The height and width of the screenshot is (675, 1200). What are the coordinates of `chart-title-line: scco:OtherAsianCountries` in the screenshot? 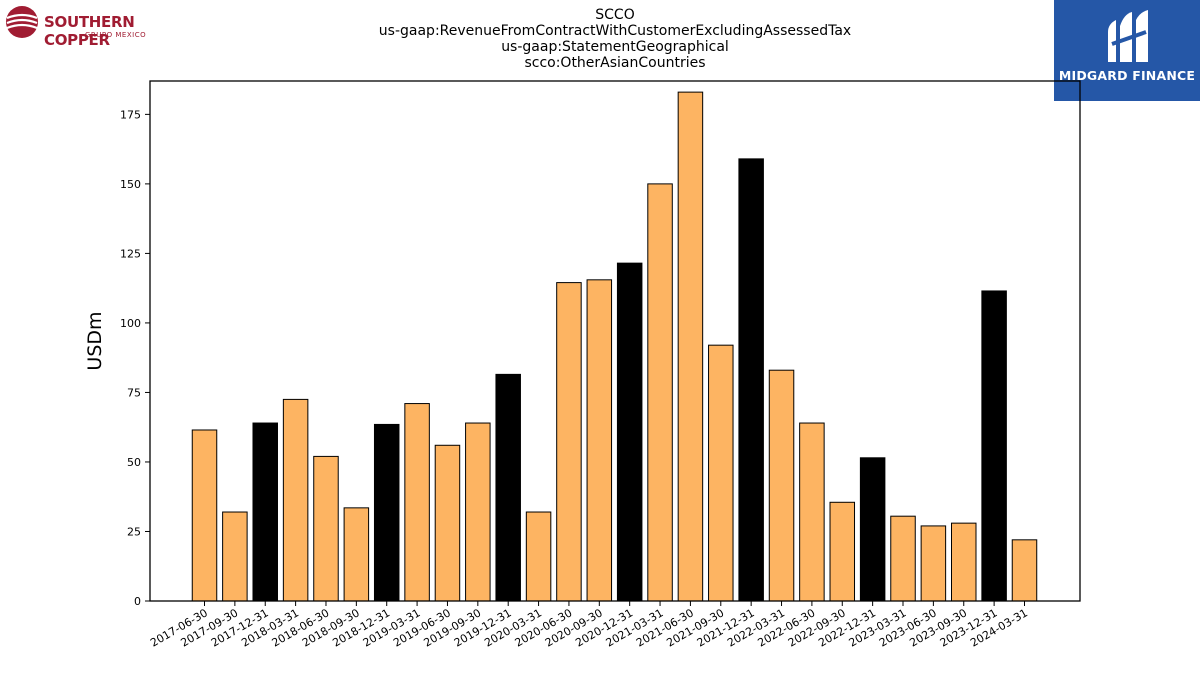 It's located at (615, 63).